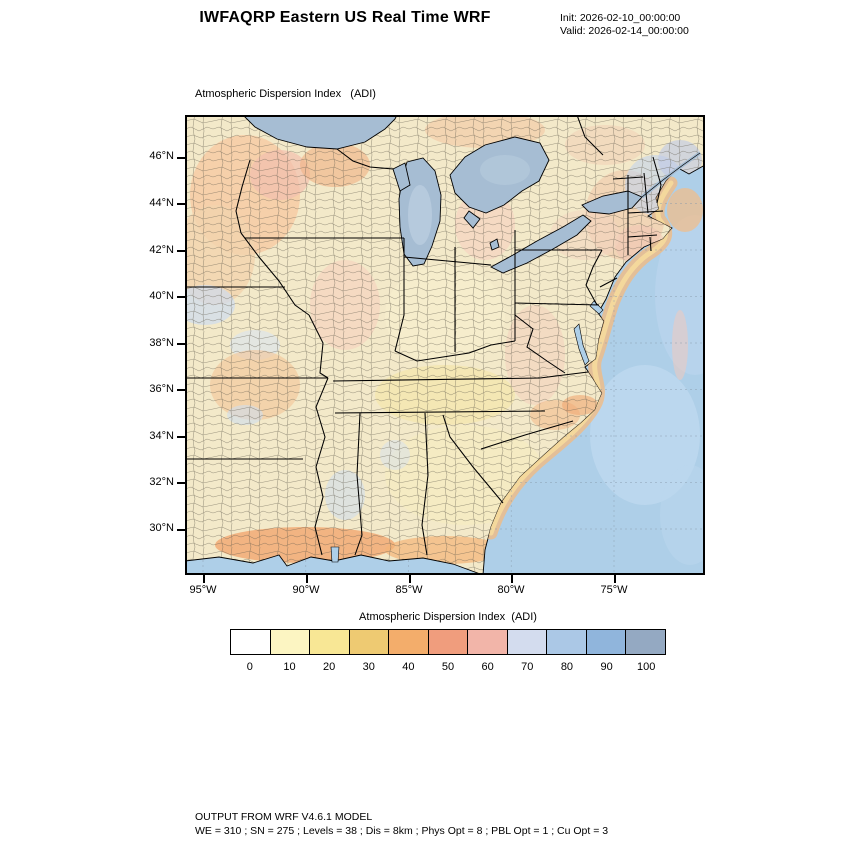 The image size is (850, 850). What do you see at coordinates (612, 202) in the screenshot?
I see `lake-ontario` at bounding box center [612, 202].